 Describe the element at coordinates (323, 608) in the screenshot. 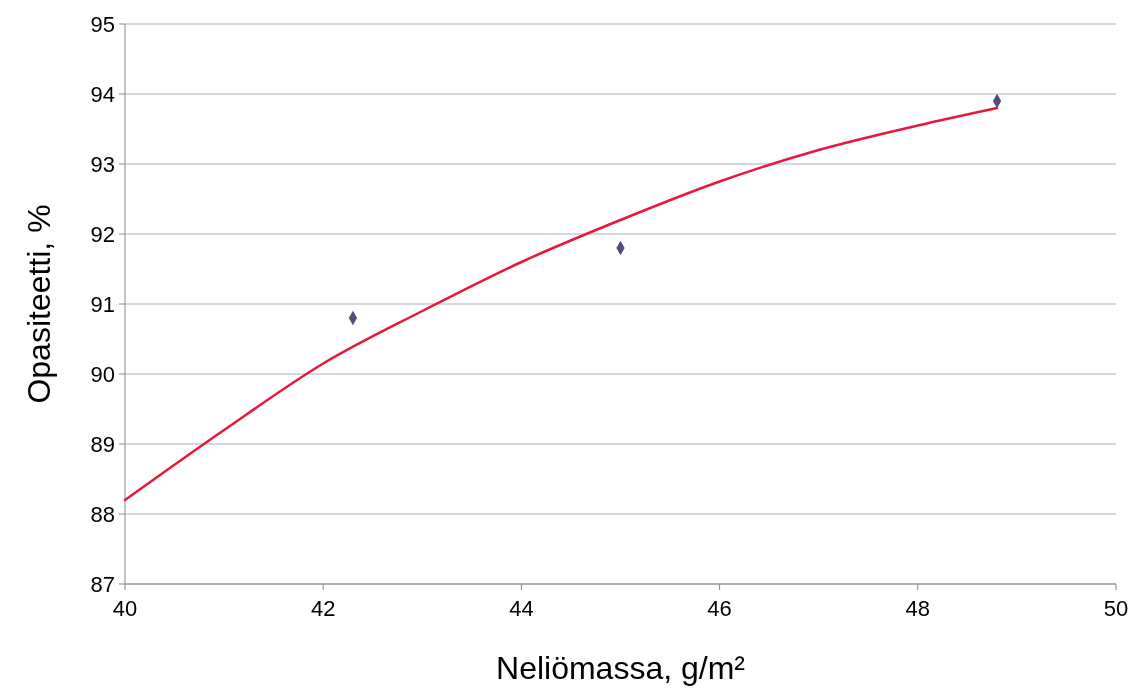

I see `x-tick-label: 42` at that location.